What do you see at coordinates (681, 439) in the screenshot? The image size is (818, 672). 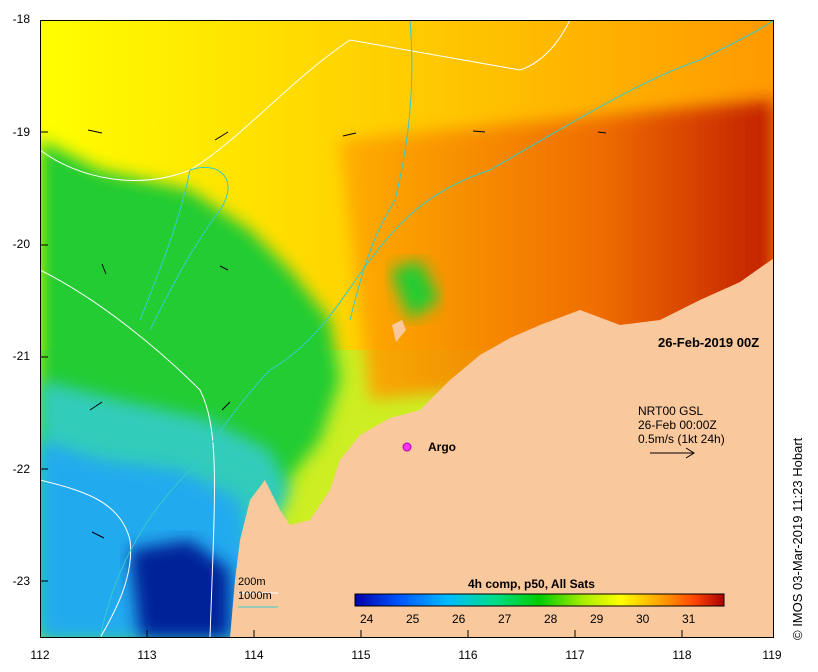 I see `product-line-3: 0.5m/s (1kt 24h)` at bounding box center [681, 439].